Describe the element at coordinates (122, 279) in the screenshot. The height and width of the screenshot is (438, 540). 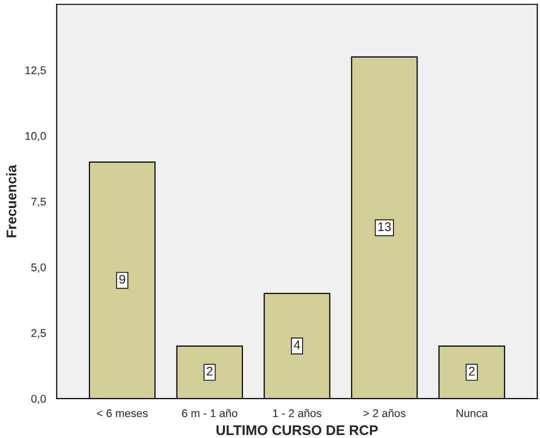
I see `data-label: 9` at that location.